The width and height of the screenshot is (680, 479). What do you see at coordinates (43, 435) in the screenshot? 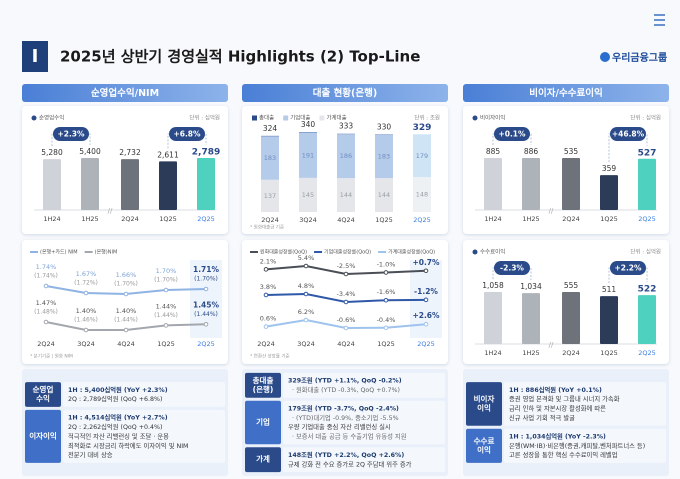
I see `summary-label: 이자이익` at bounding box center [43, 435].